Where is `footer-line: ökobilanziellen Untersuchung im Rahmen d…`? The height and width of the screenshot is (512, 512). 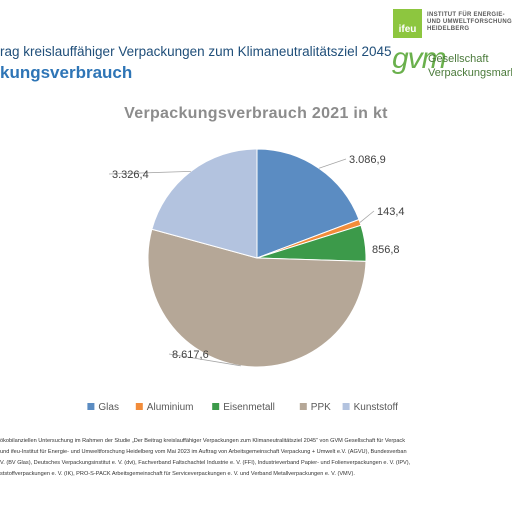 footer-line: ökobilanziellen Untersuchung im Rahmen d… is located at coordinates (203, 441).